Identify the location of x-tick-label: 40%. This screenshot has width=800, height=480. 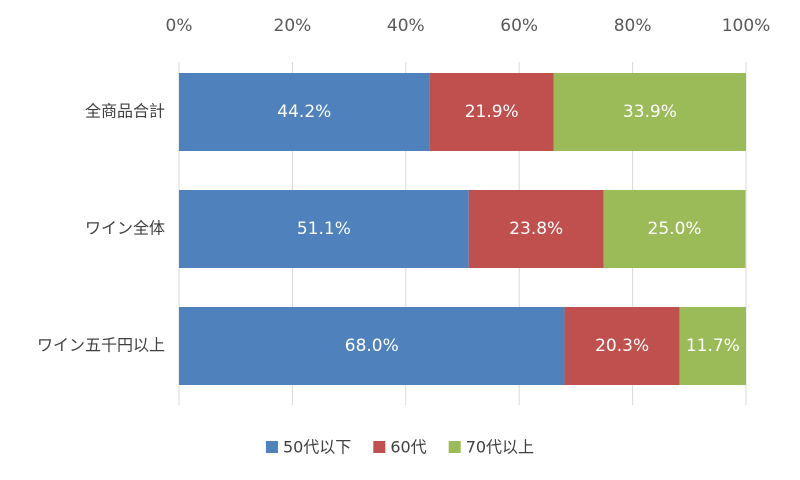
(406, 26).